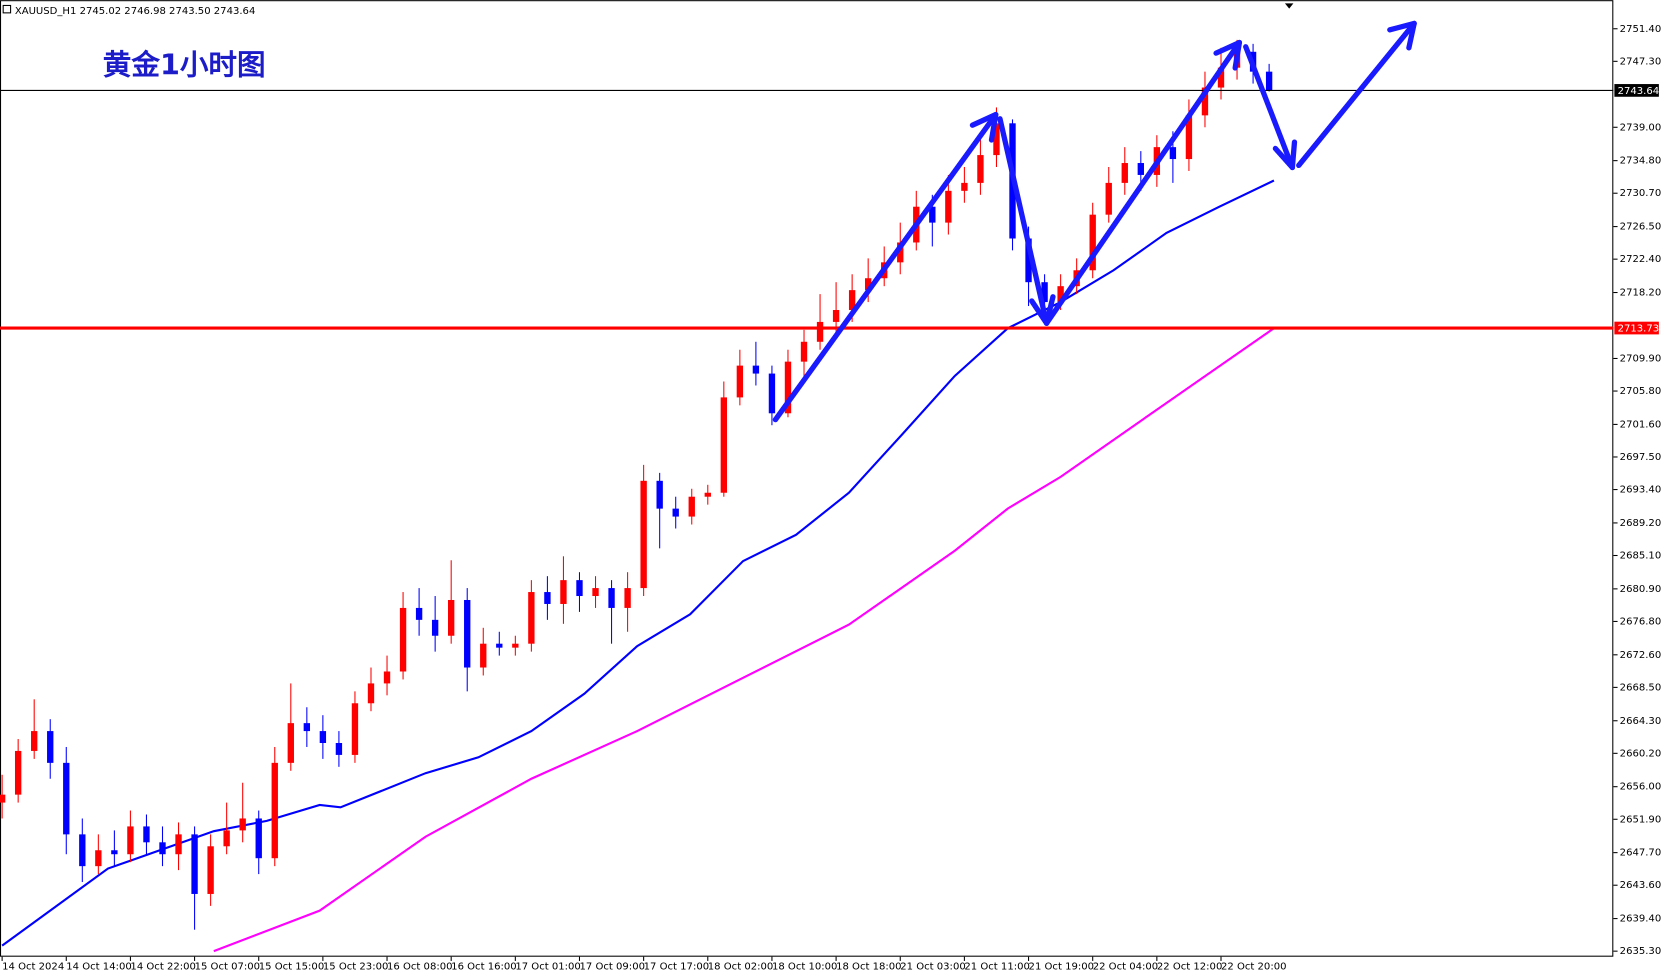 The height and width of the screenshot is (977, 1661). What do you see at coordinates (548, 966) in the screenshot?
I see `x-tick-label: 17 Oct 01:00` at bounding box center [548, 966].